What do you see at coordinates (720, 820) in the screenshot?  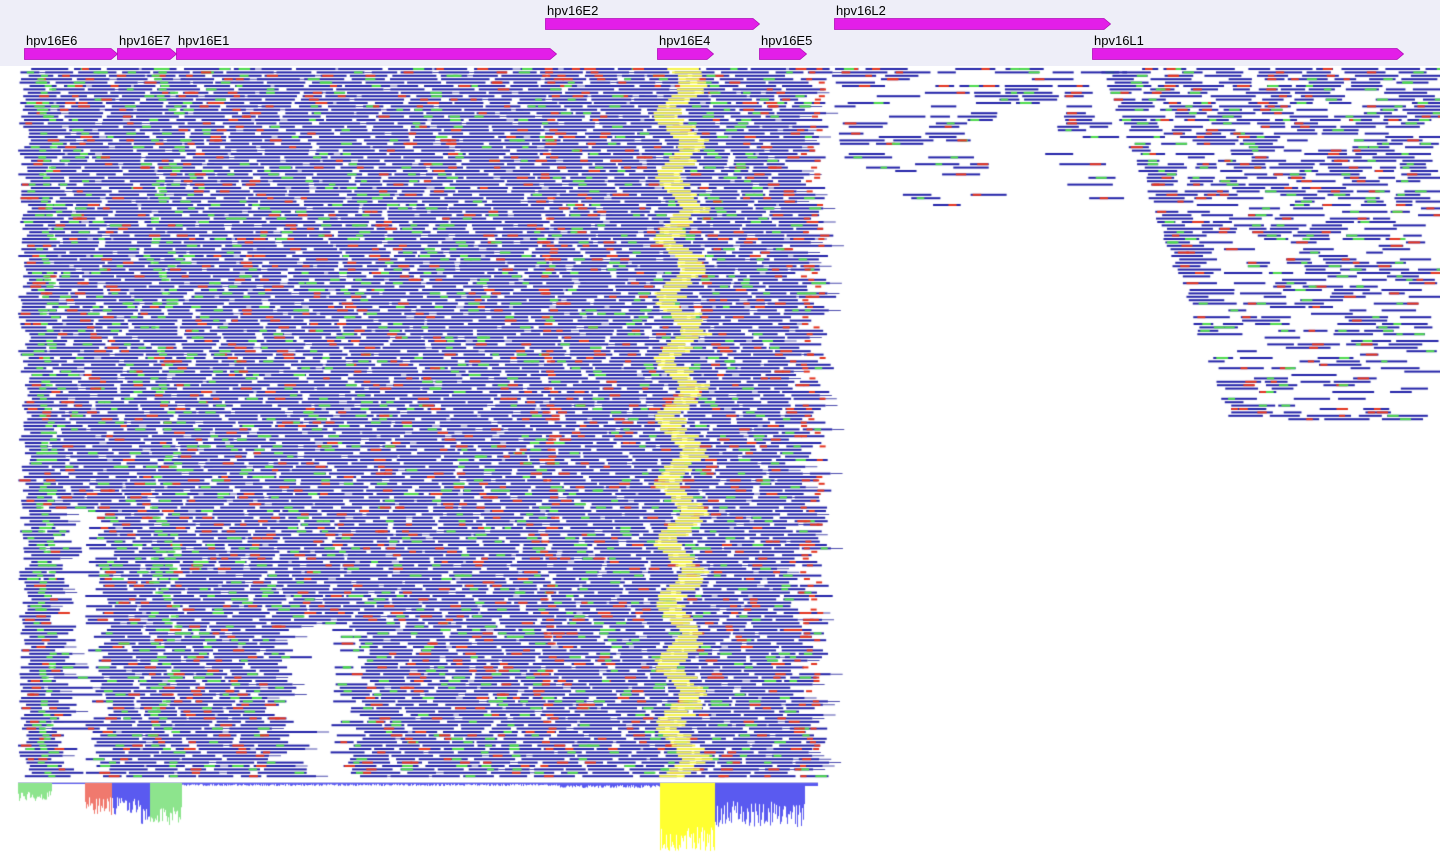 I see `coverage-histogram` at bounding box center [720, 820].